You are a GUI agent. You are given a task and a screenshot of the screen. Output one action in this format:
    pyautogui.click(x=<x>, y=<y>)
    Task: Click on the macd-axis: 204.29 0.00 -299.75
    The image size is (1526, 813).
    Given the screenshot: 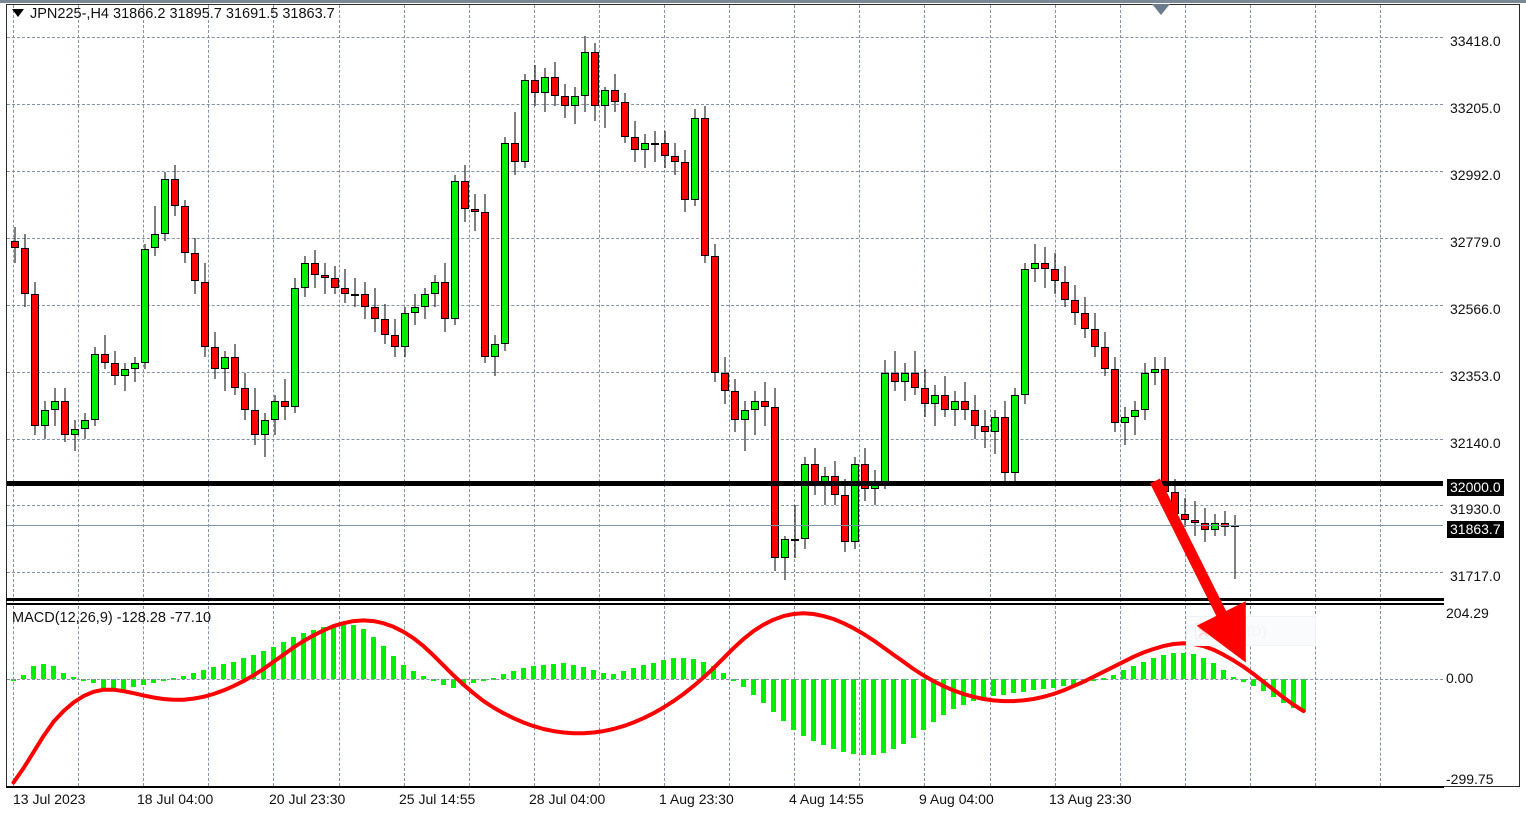 What is the action you would take?
    pyautogui.click(x=1485, y=696)
    